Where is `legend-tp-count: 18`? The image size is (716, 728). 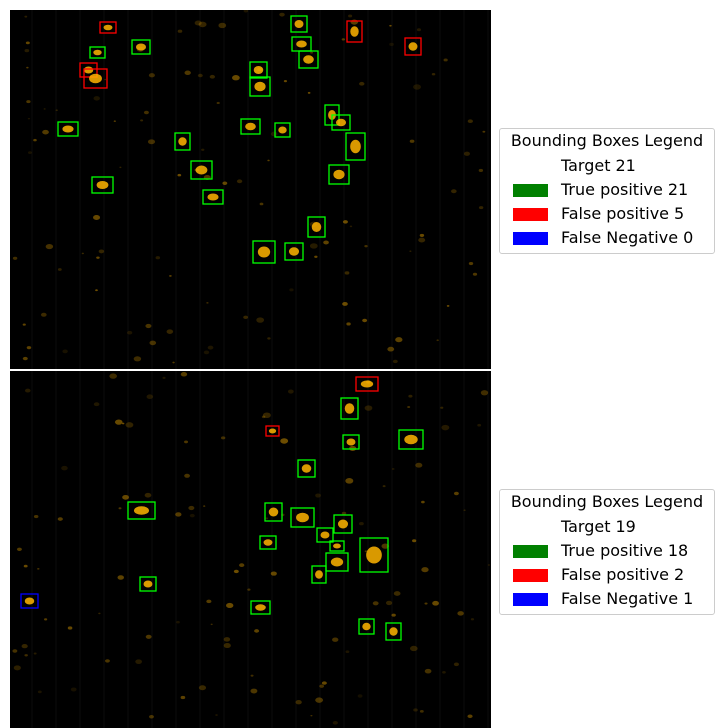 legend-tp-count: 18 is located at coordinates (678, 550).